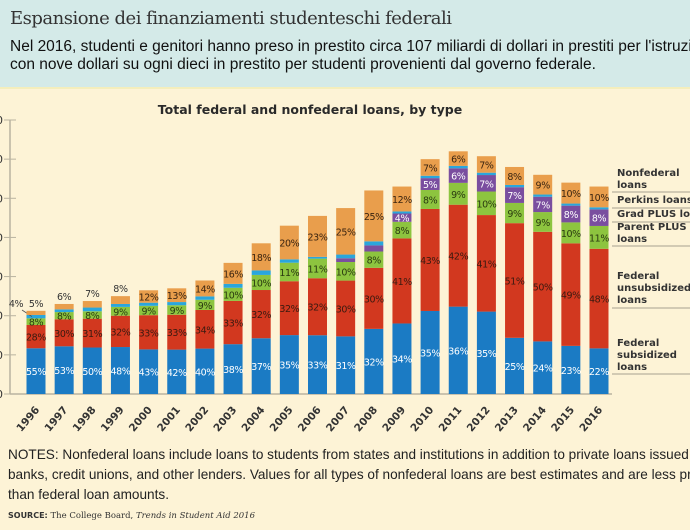  What do you see at coordinates (458, 177) in the screenshot?
I see `data-label: 6%` at bounding box center [458, 177].